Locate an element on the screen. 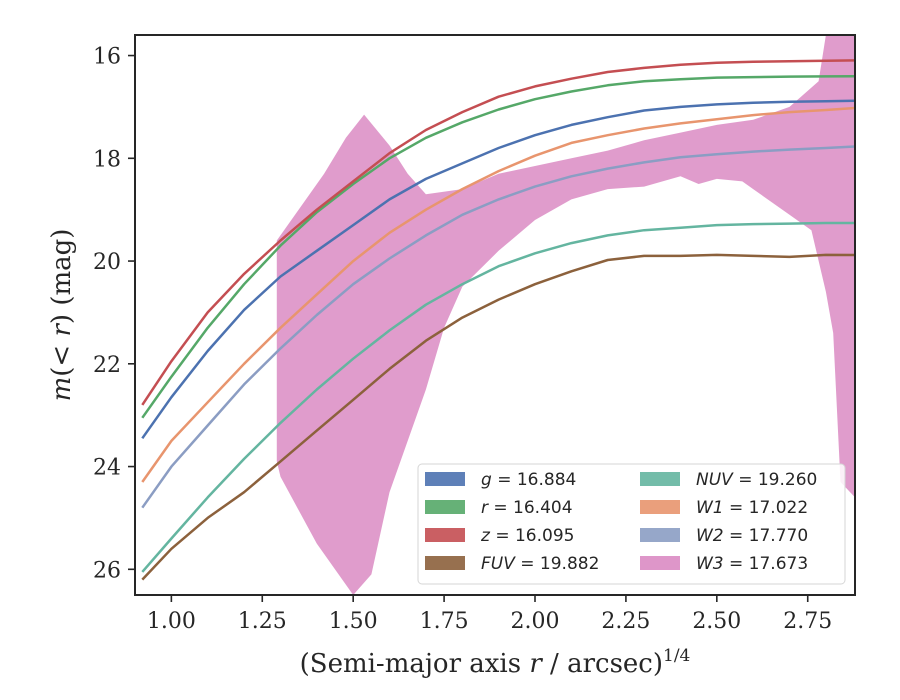 This screenshot has height=700, width=900. y-tick-label: 18 is located at coordinates (107, 159).